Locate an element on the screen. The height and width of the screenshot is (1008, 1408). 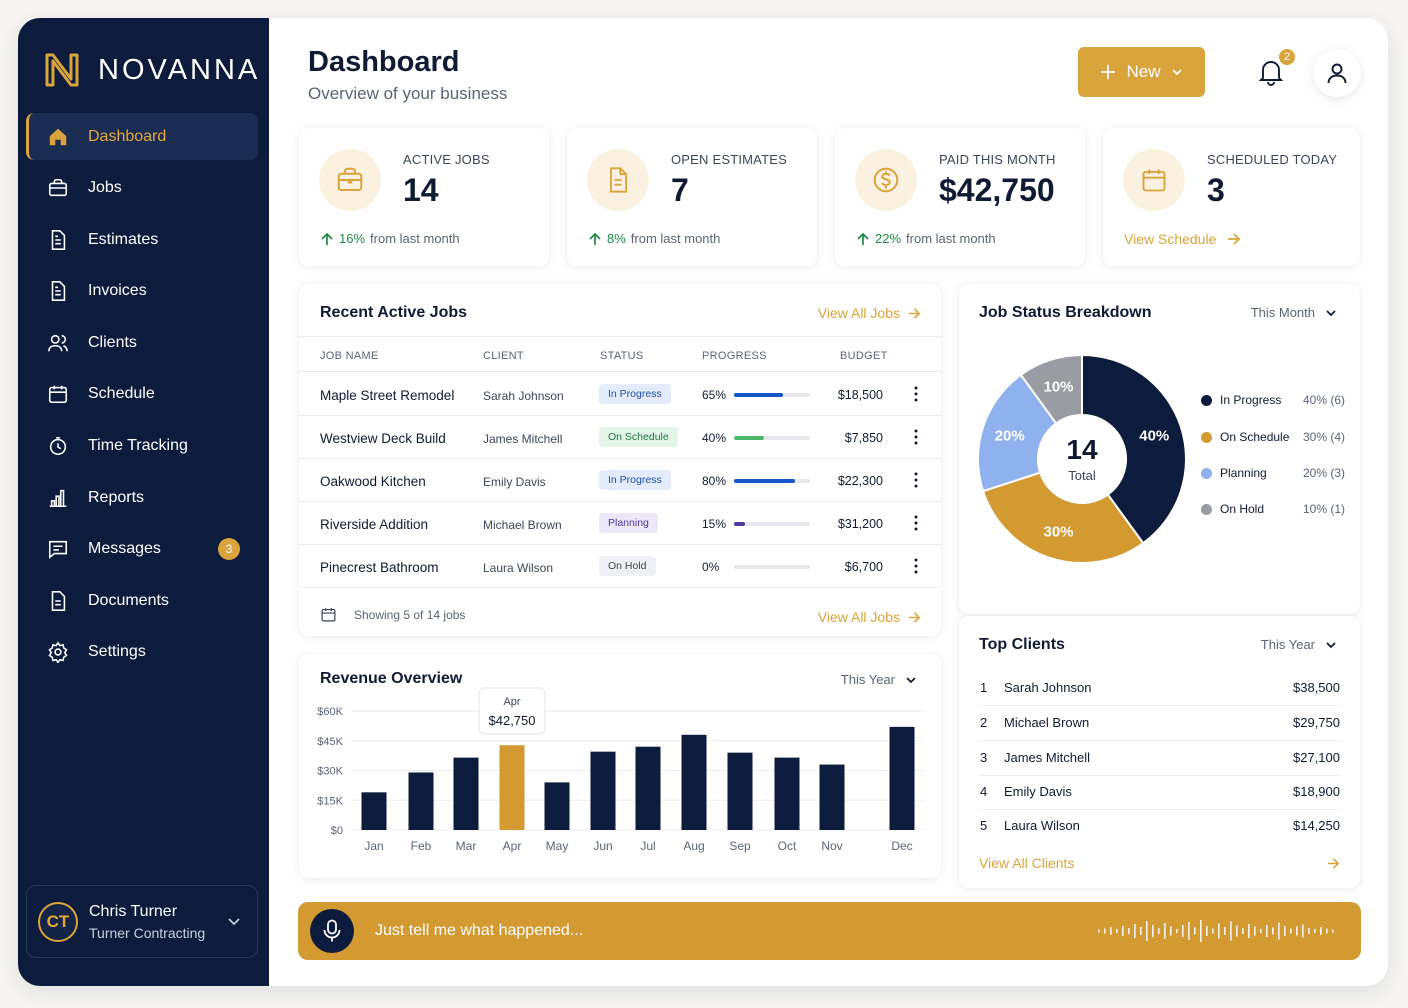
list-item: 4 Emily Davis $18,900 is located at coordinates (1159, 793).